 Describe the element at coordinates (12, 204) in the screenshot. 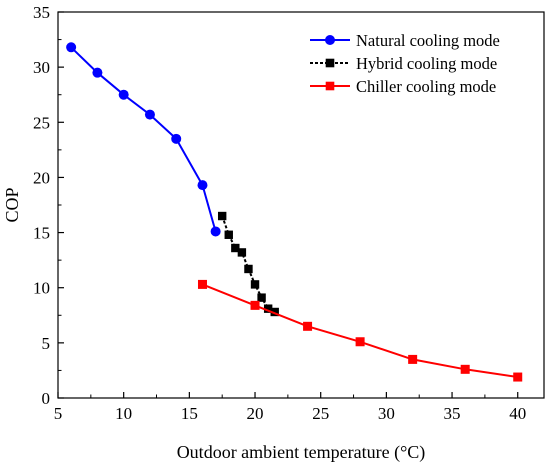

I see `y-axis-title: COP` at that location.